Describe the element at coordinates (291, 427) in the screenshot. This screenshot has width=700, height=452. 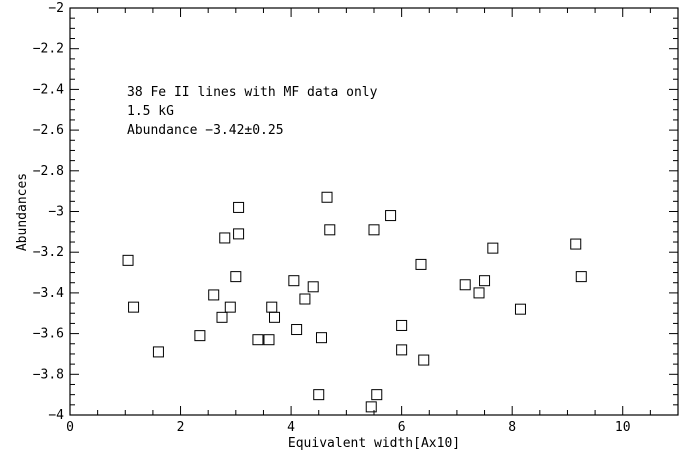
I see `x-tick-label: 4` at that location.